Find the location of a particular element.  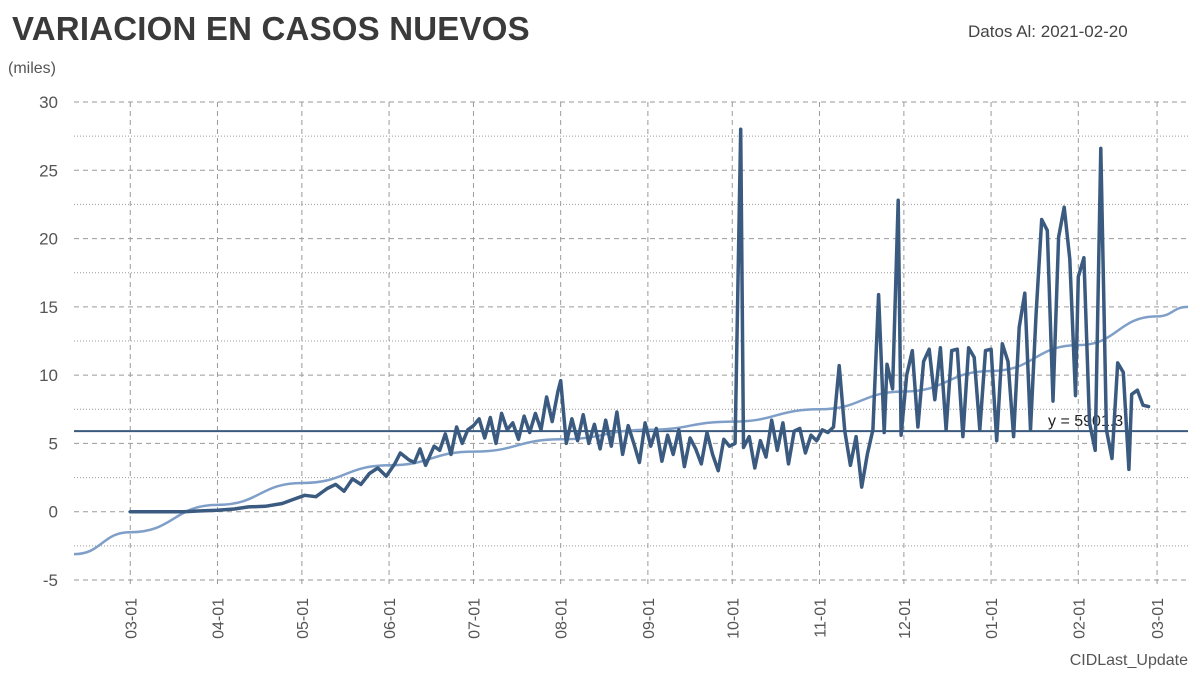

y-tick-label: 25 is located at coordinates (48, 170).